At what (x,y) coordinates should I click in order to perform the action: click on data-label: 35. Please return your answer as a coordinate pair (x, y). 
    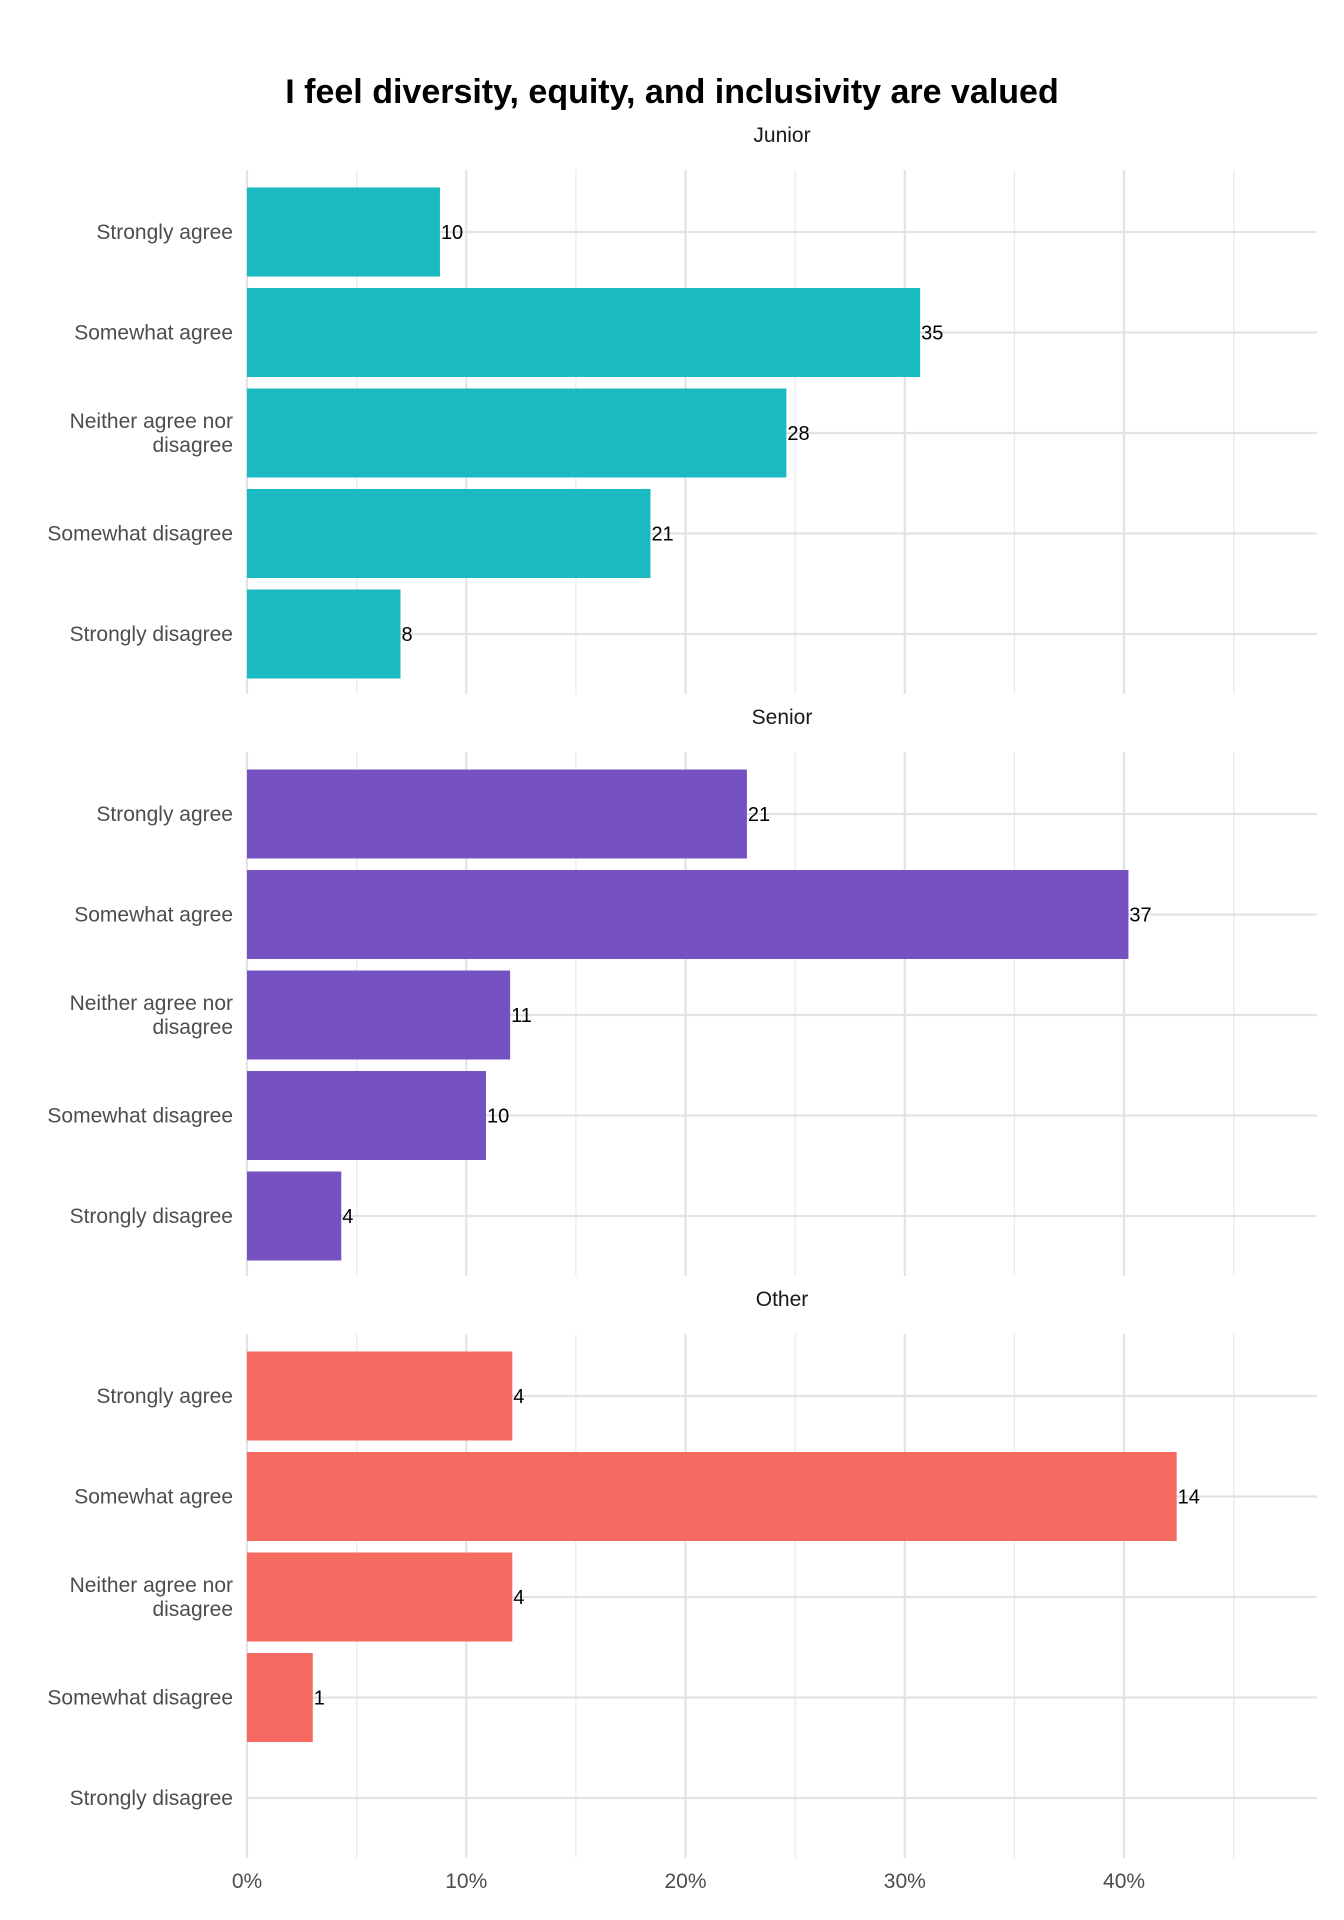
    Looking at the image, I should click on (932, 334).